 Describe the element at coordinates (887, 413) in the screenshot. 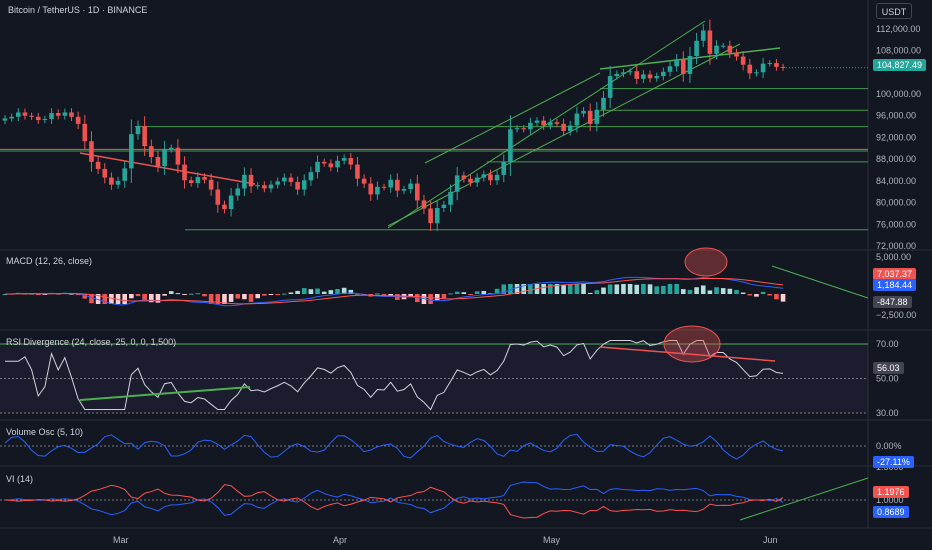

I see `rsi-tick-label: 30.00` at that location.